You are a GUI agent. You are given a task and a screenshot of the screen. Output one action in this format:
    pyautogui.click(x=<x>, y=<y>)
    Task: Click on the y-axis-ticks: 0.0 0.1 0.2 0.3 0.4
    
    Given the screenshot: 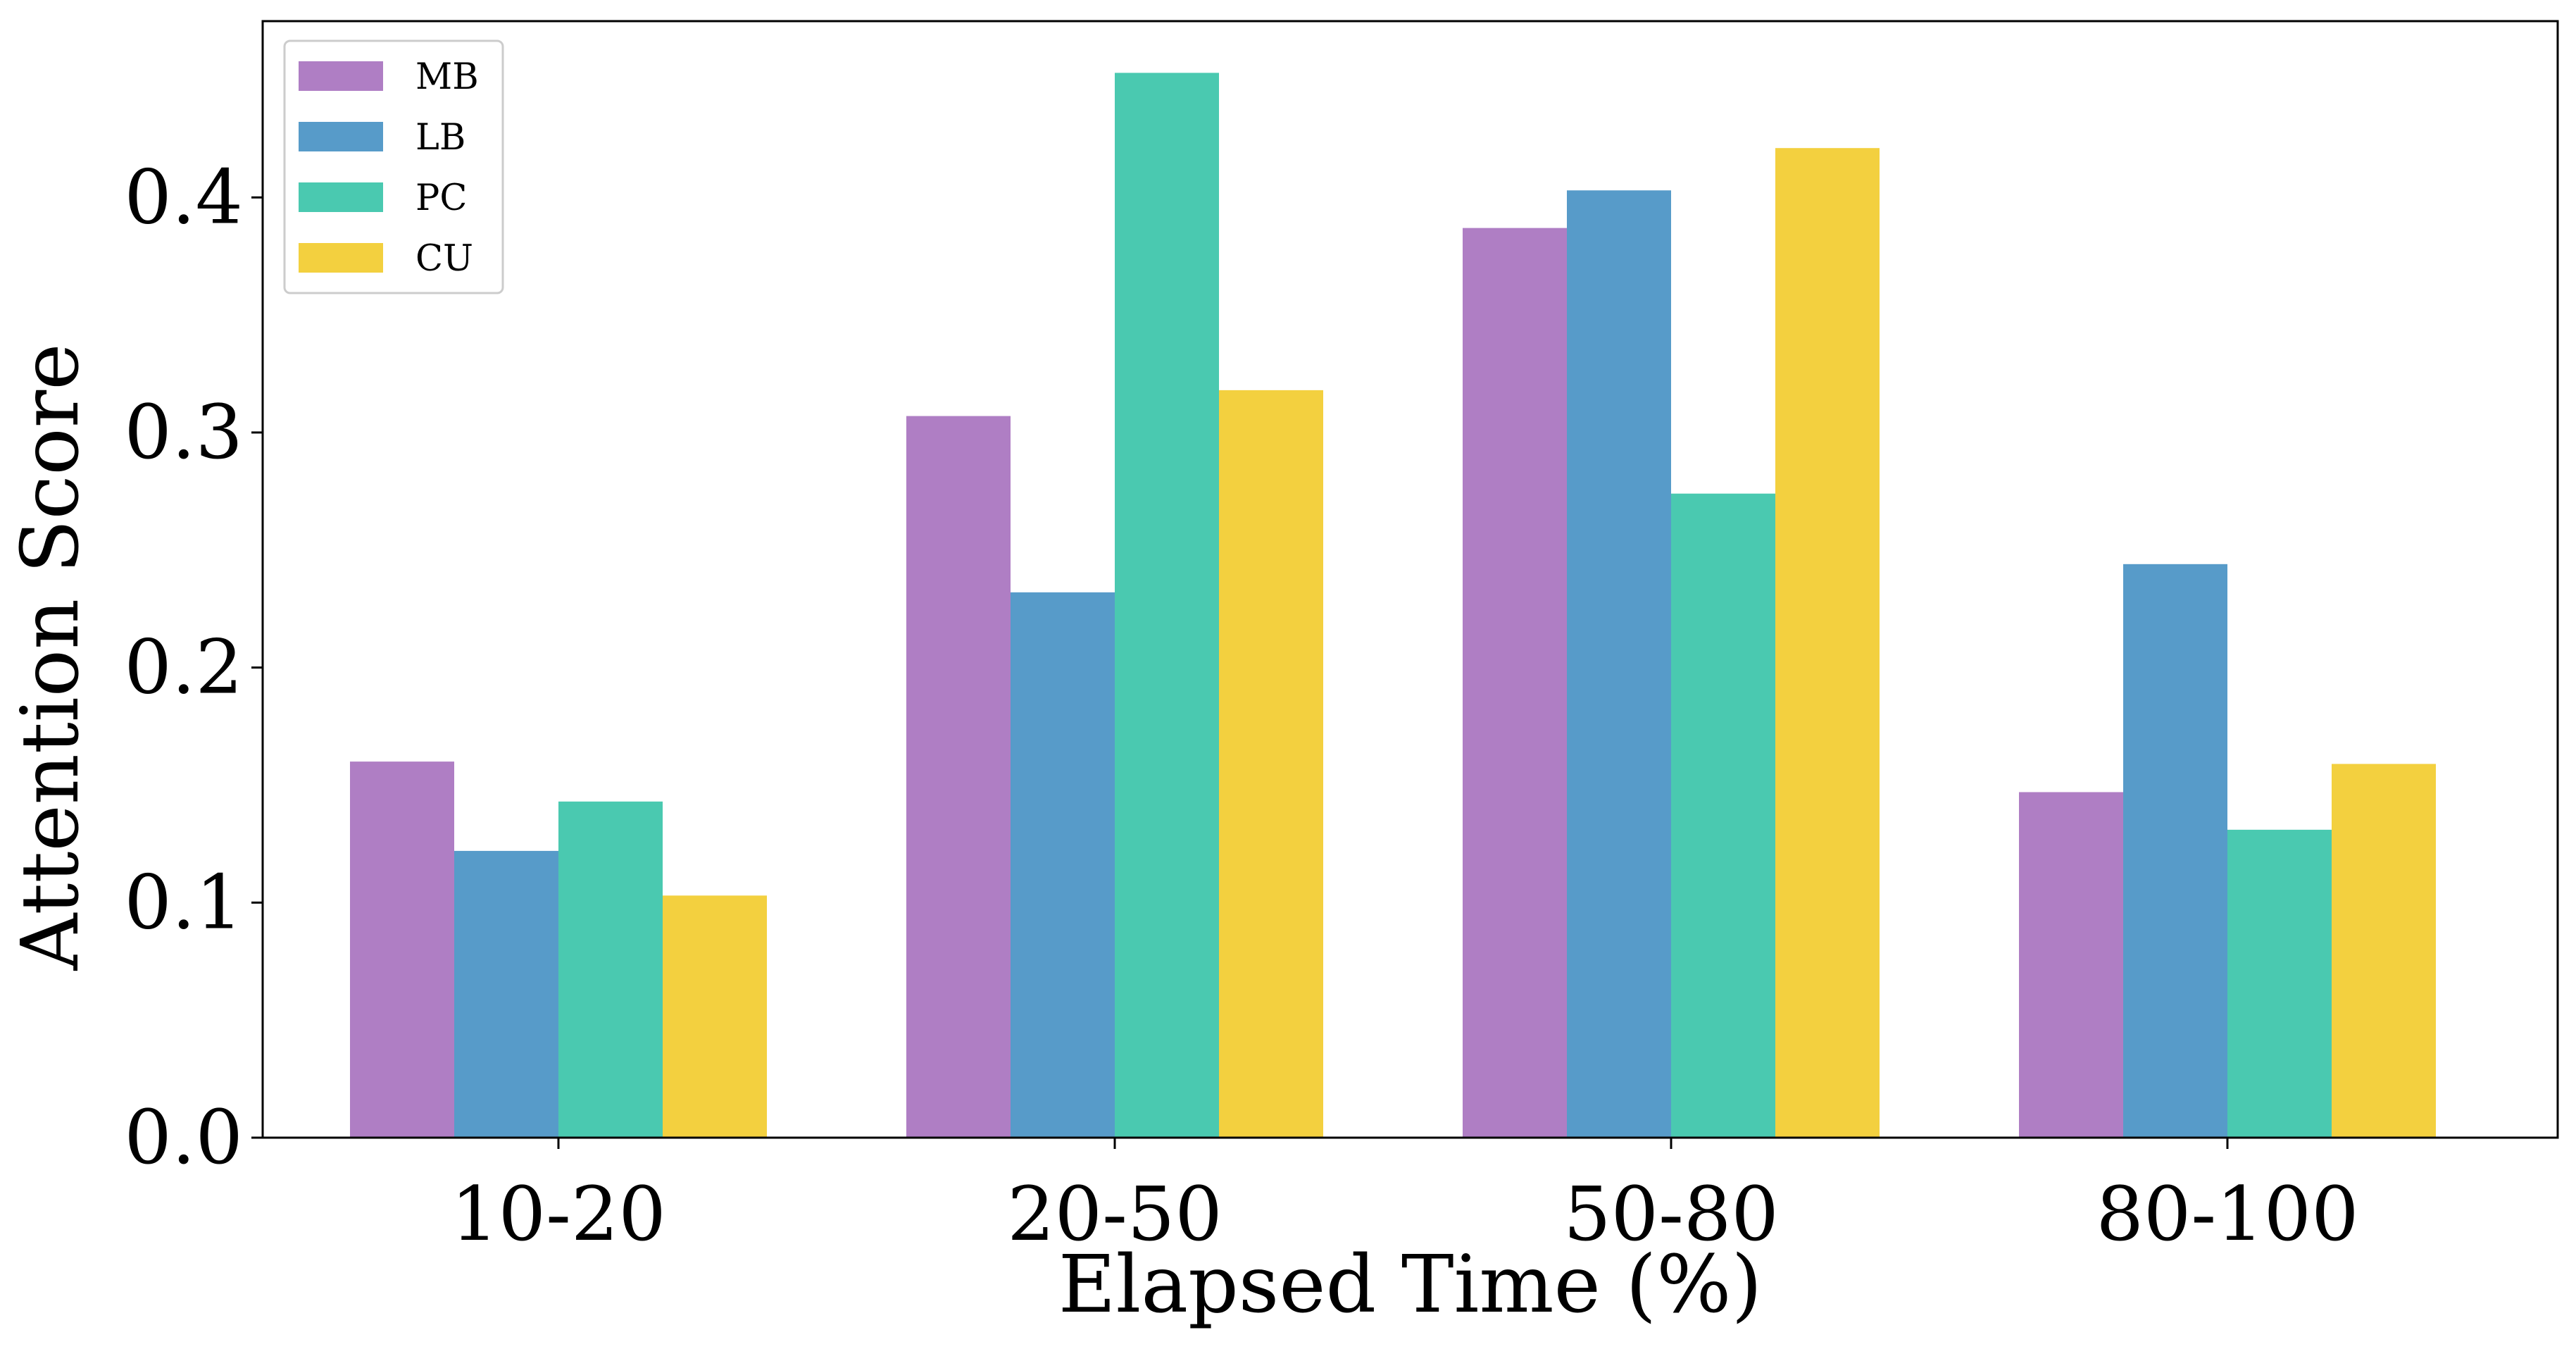 What is the action you would take?
    pyautogui.click(x=193, y=668)
    